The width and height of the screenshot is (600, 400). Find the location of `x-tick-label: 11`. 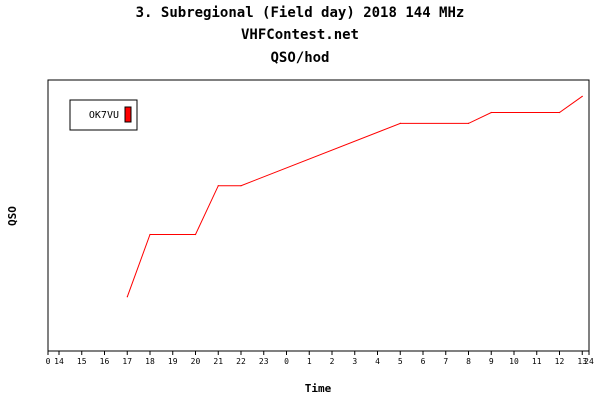

x-tick-label: 11 is located at coordinates (537, 361).